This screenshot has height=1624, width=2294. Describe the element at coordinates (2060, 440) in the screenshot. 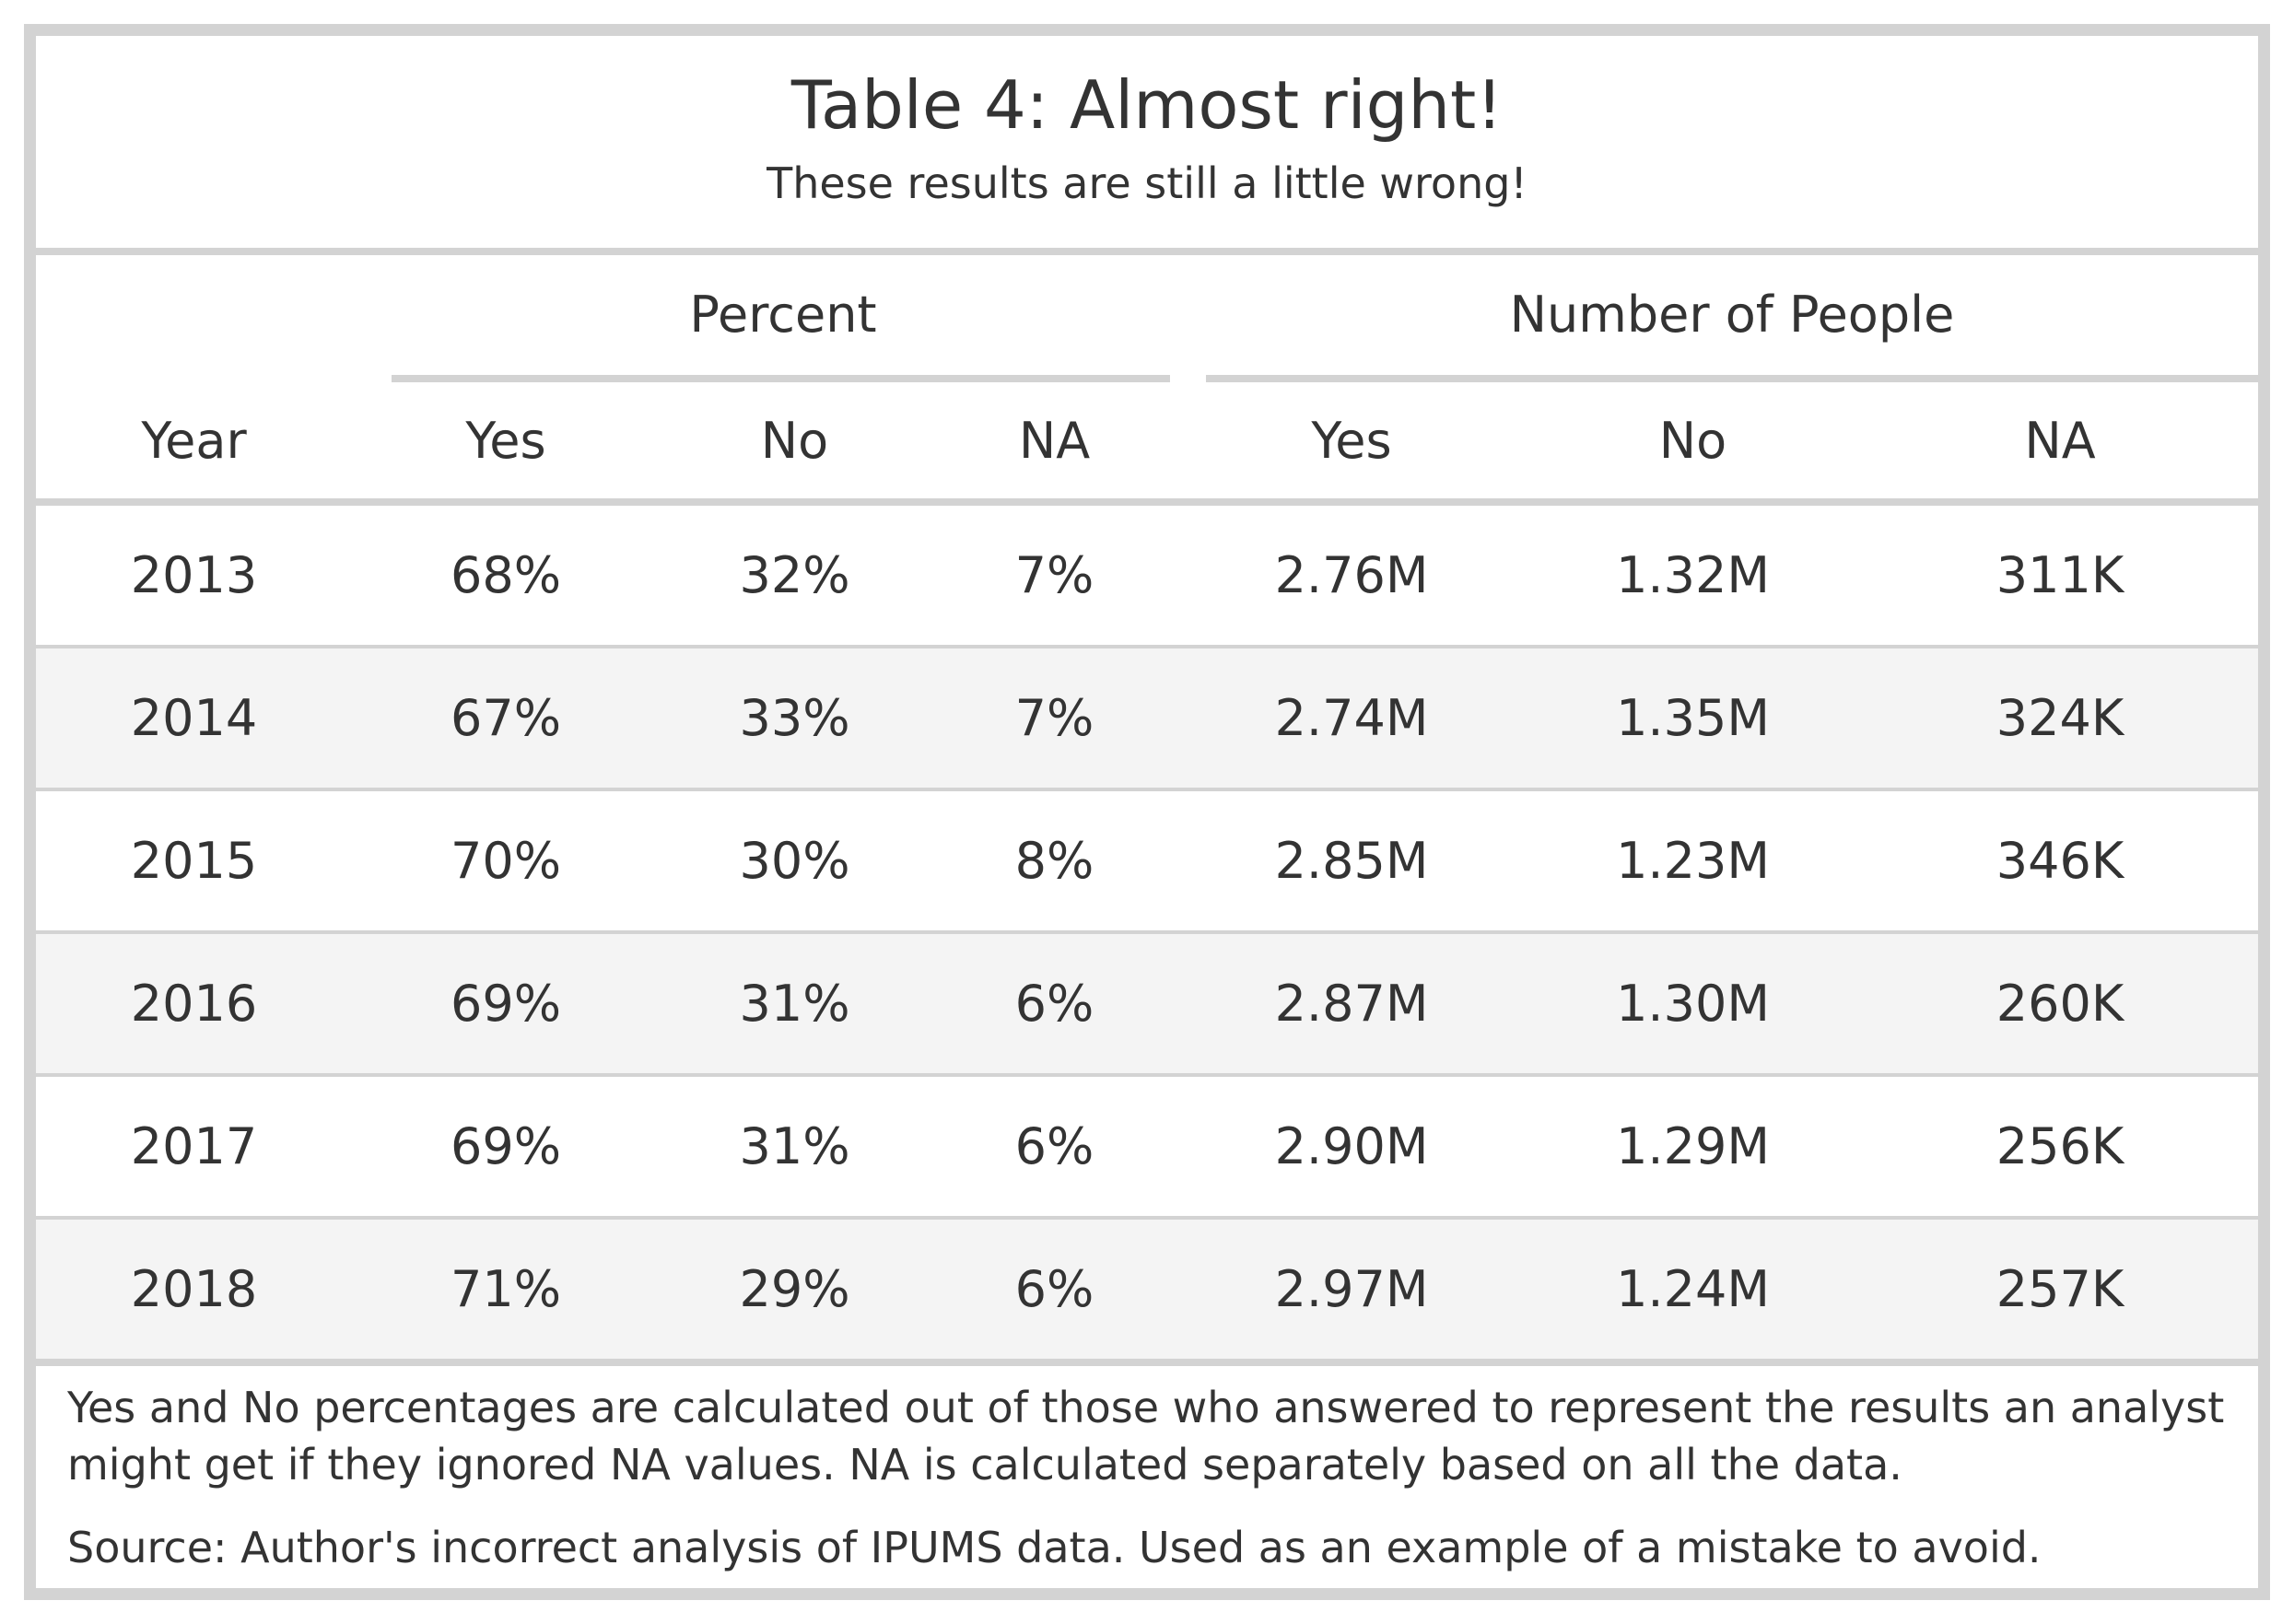

I see `column-header-people-na: NA` at that location.